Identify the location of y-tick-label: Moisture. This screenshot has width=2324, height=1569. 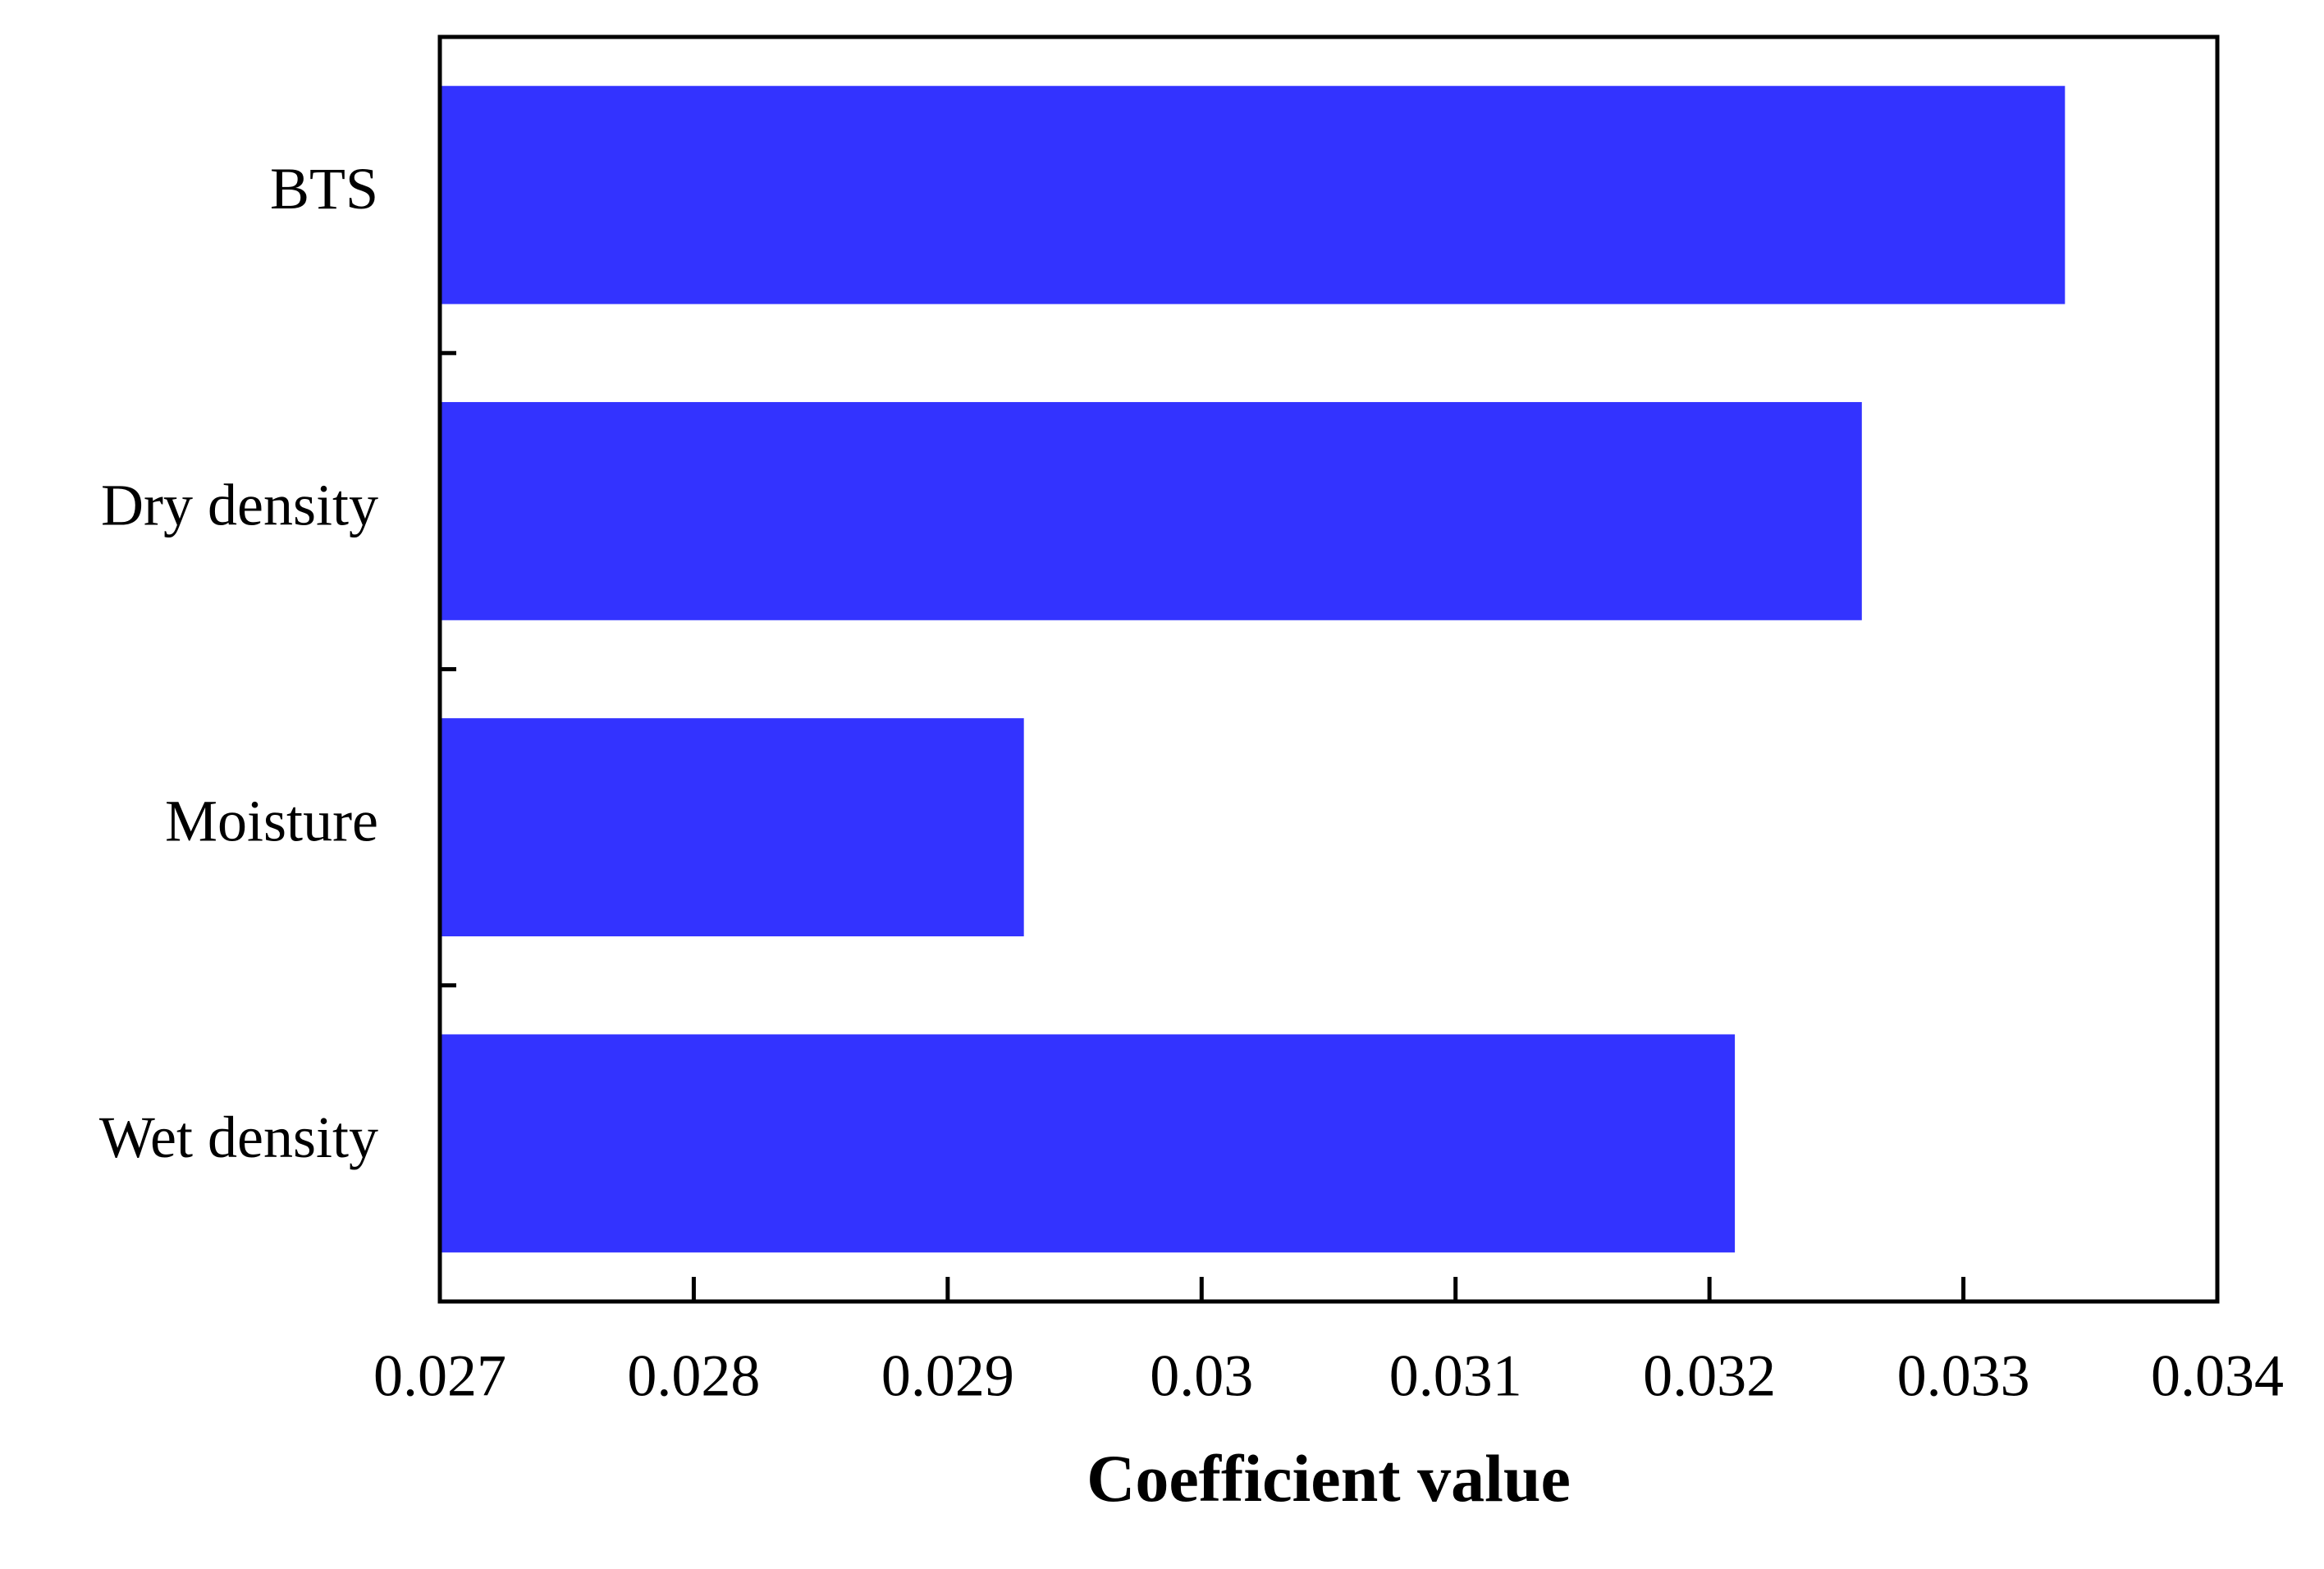
(271, 822).